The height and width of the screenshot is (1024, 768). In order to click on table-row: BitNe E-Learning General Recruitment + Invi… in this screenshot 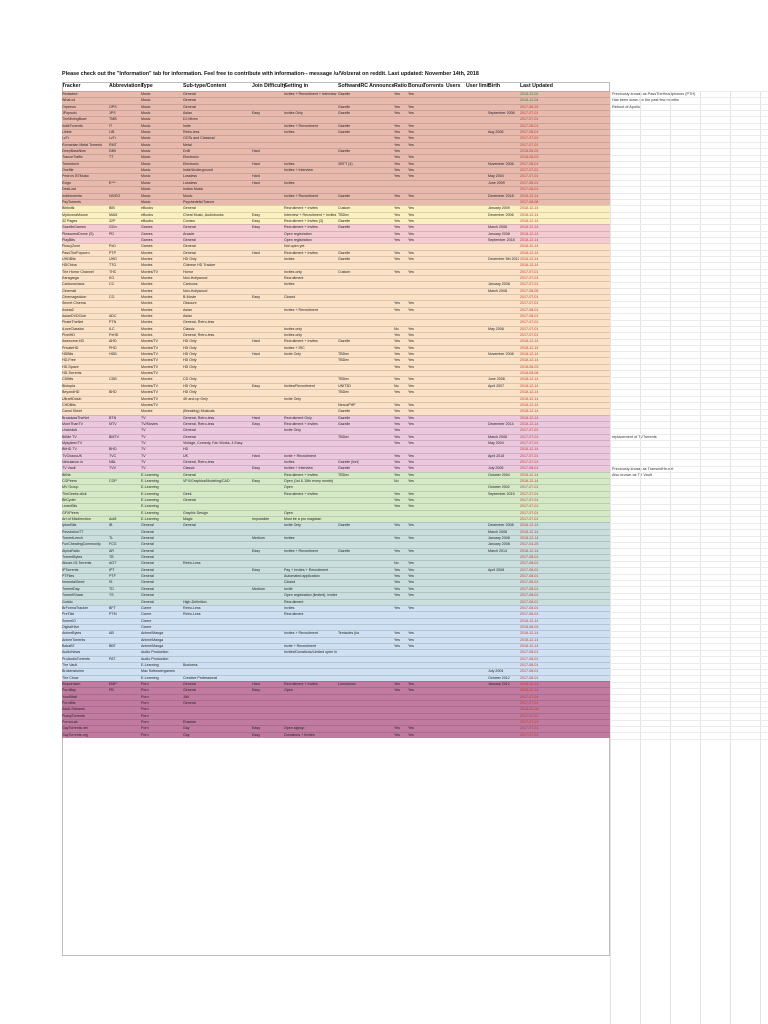, I will do `click(336, 474)`.